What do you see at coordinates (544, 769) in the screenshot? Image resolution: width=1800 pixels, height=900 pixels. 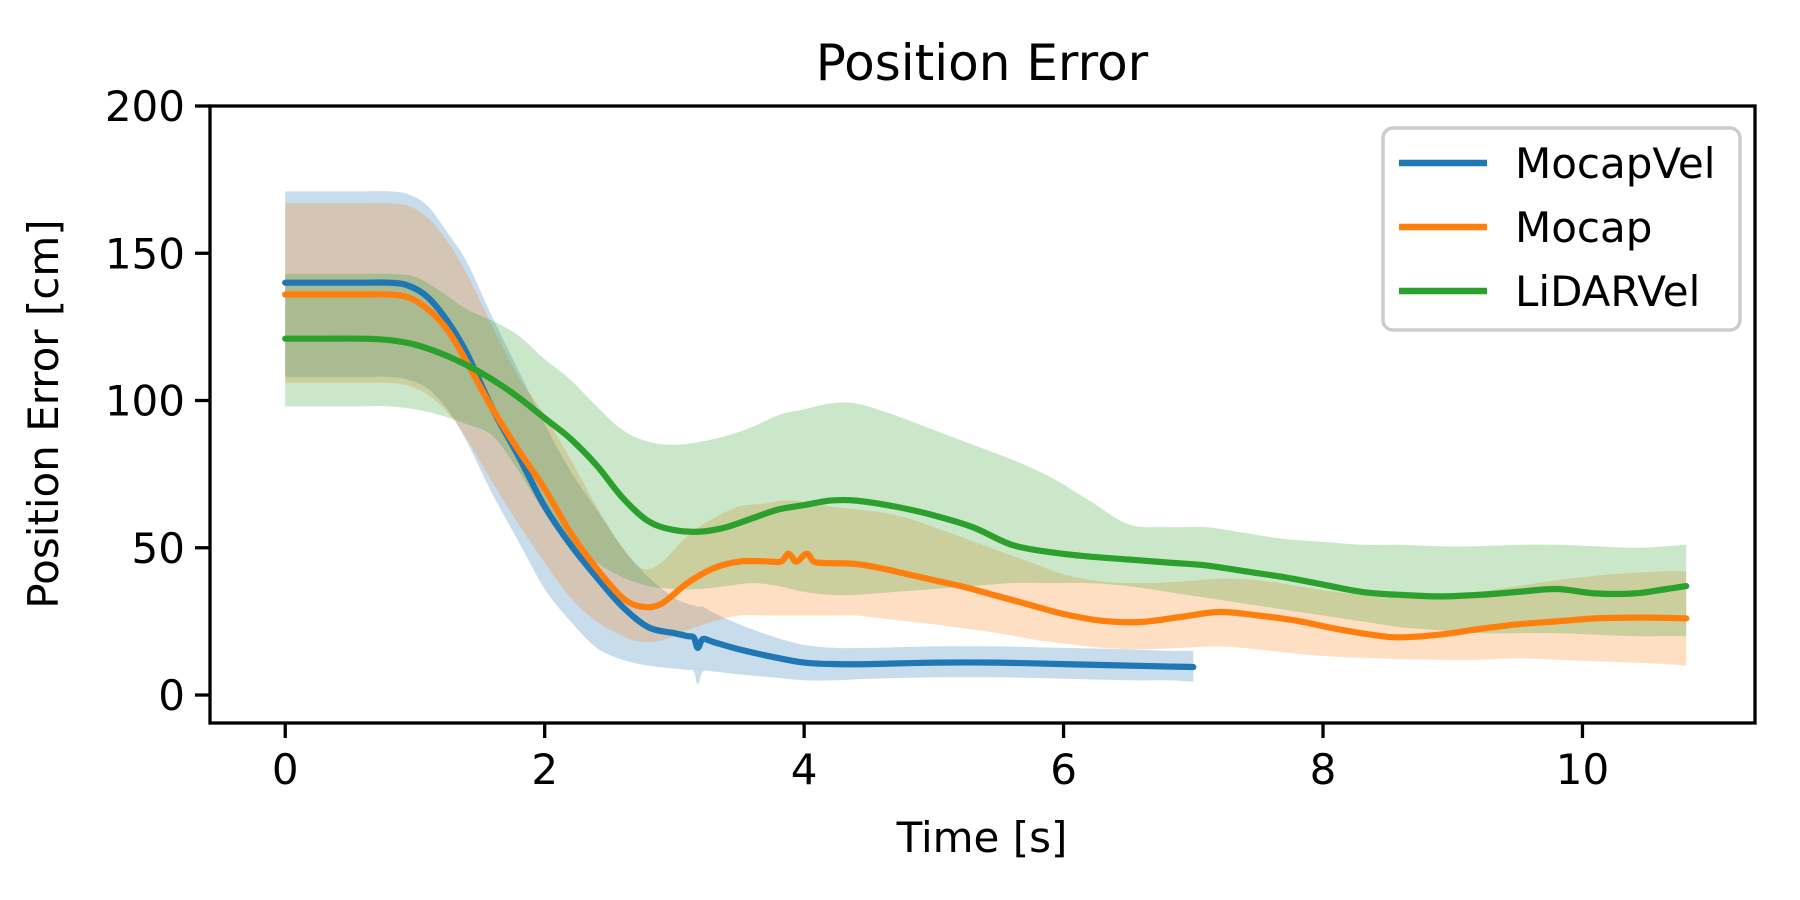 I see `x-tick-label: 2` at bounding box center [544, 769].